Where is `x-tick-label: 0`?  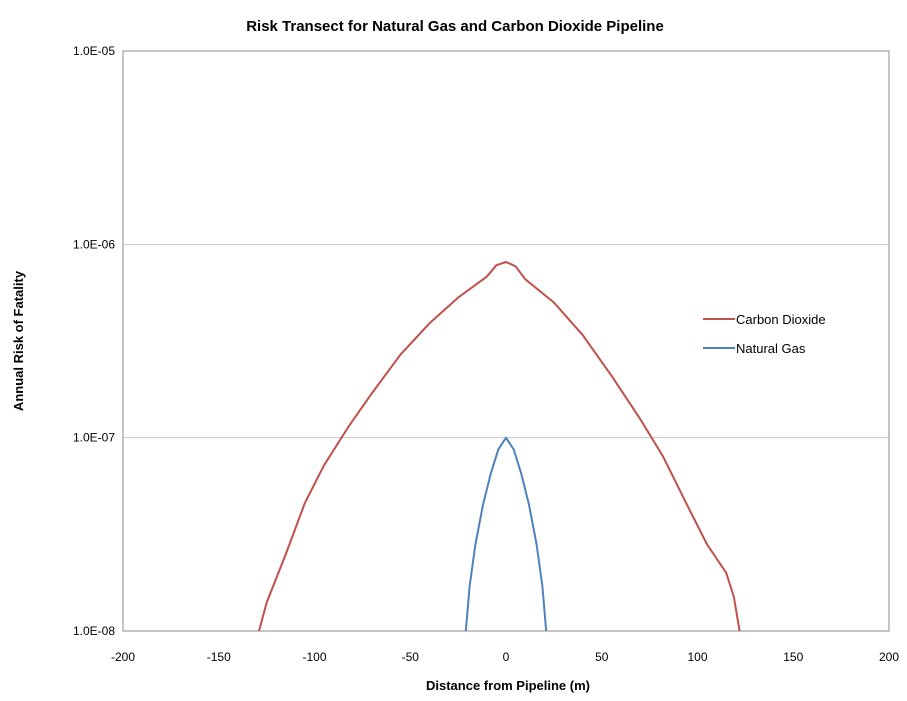 x-tick-label: 0 is located at coordinates (506, 657).